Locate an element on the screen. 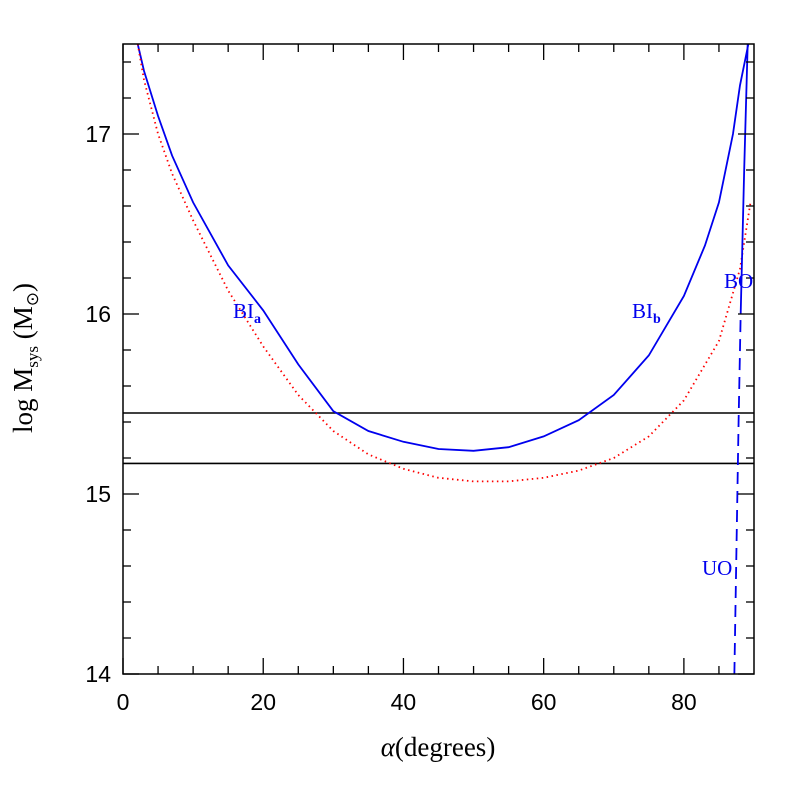 Image resolution: width=797 pixels, height=797 pixels. y-label-text: (M is located at coordinates (23, 326).